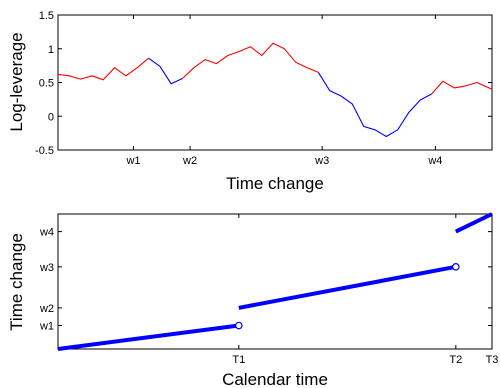  I want to click on y-tick-label: w3, so click(46, 268).